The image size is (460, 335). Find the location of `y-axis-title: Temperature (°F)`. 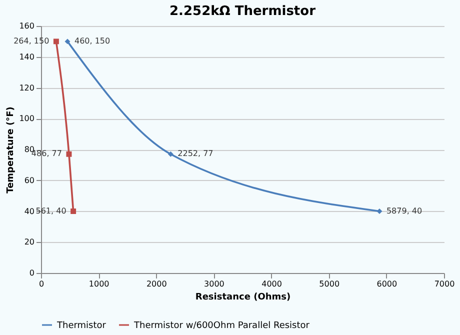

y-axis-title: Temperature (°F) is located at coordinates (11, 150).